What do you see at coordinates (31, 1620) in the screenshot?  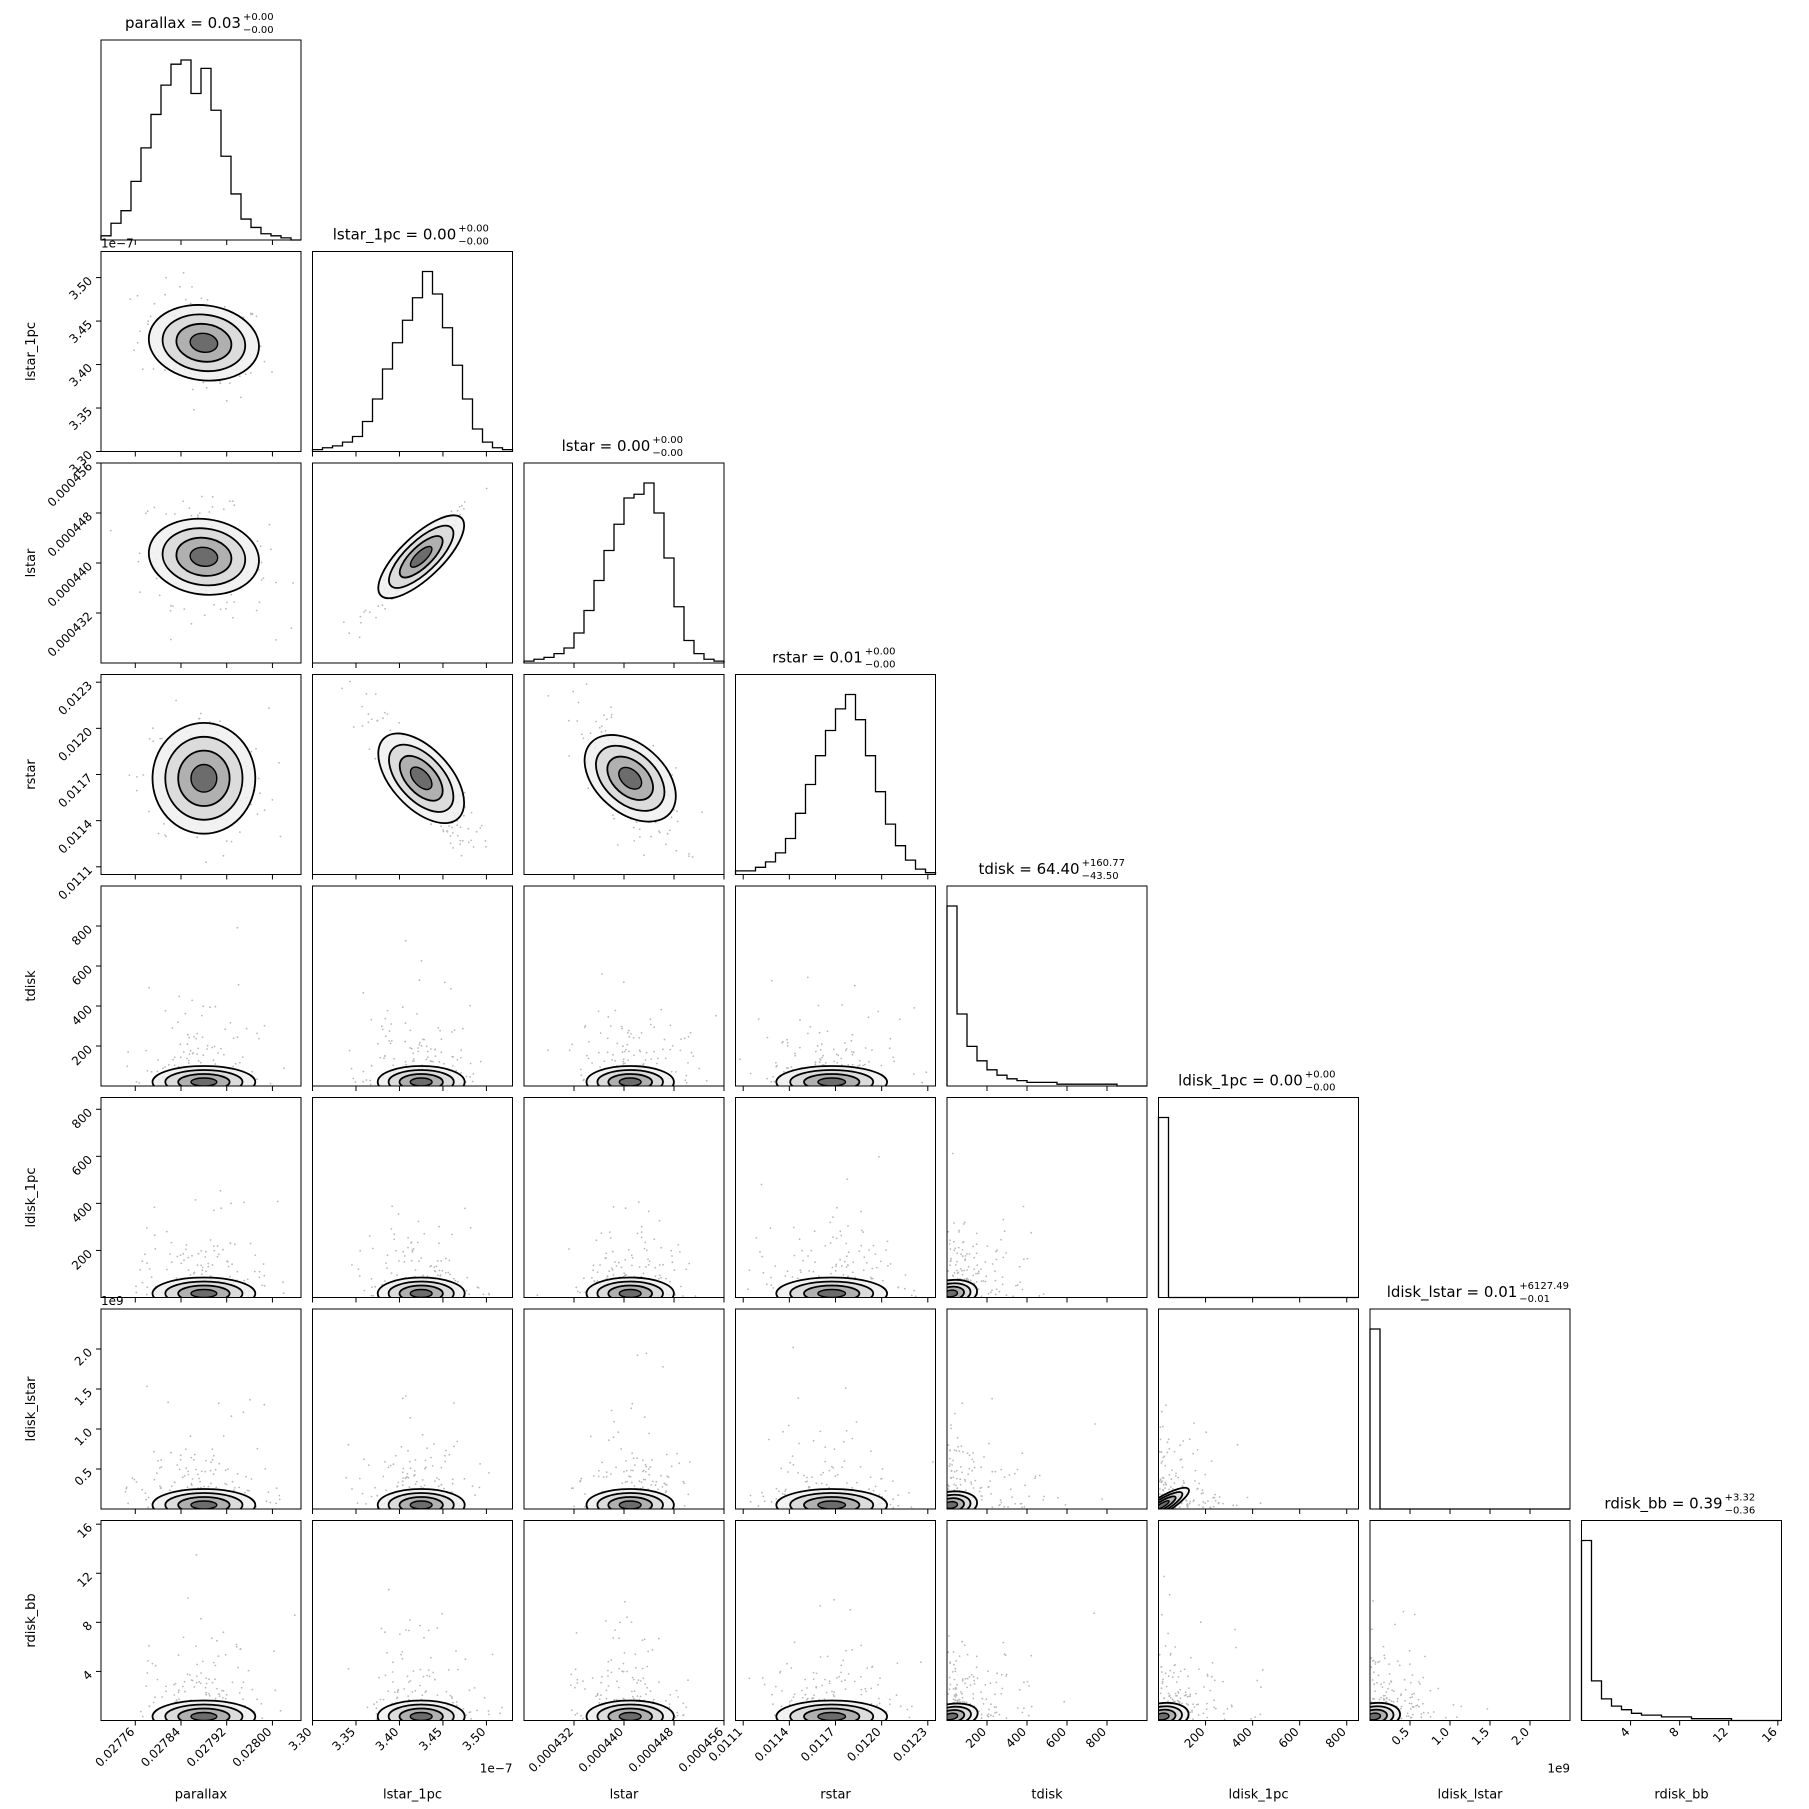 I see `y-axis-label-rdisk_bb: rdisk_bb` at bounding box center [31, 1620].